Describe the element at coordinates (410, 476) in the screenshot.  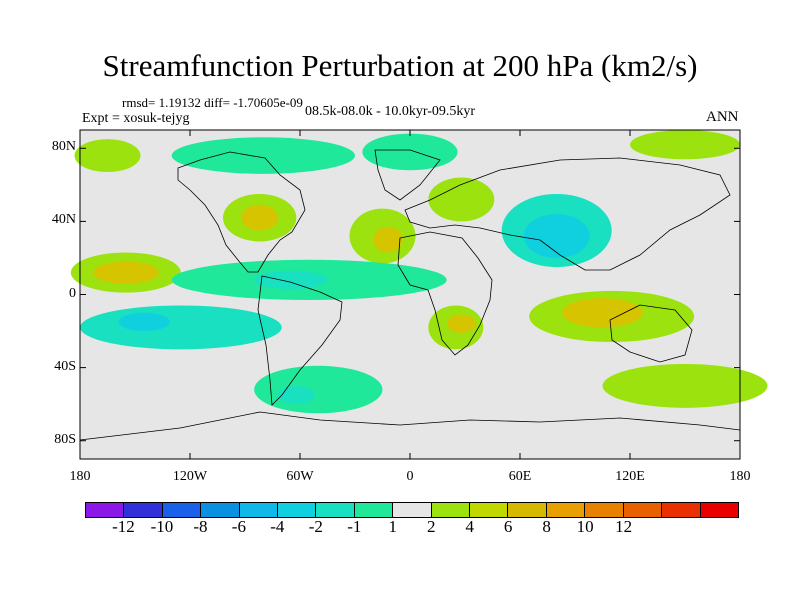
I see `x-tick-label: 0` at that location.